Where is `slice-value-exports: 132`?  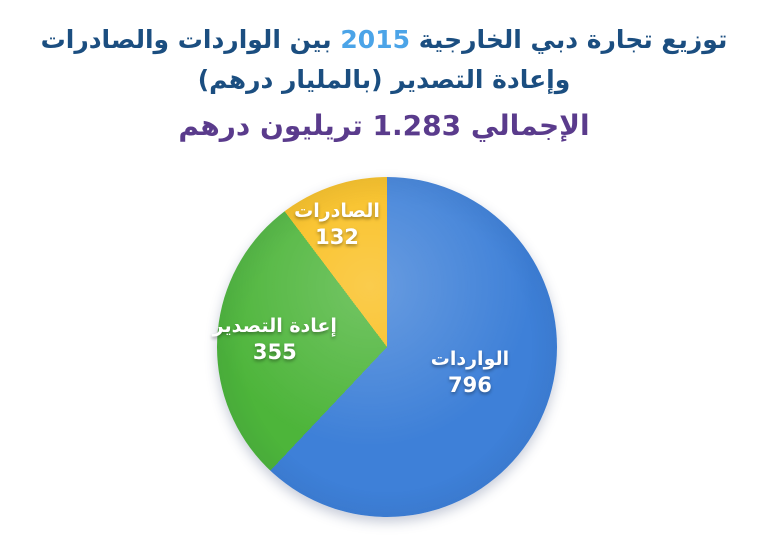
slice-value-exports: 132 is located at coordinates (337, 236).